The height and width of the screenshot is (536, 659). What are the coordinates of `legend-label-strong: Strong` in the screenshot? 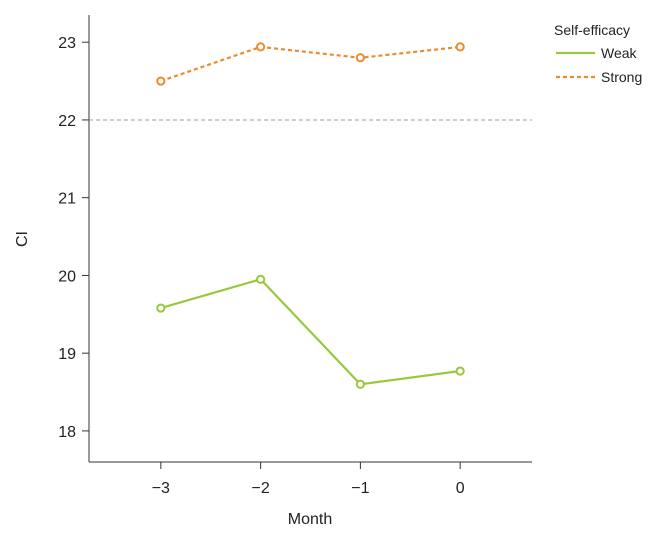 It's located at (621, 77).